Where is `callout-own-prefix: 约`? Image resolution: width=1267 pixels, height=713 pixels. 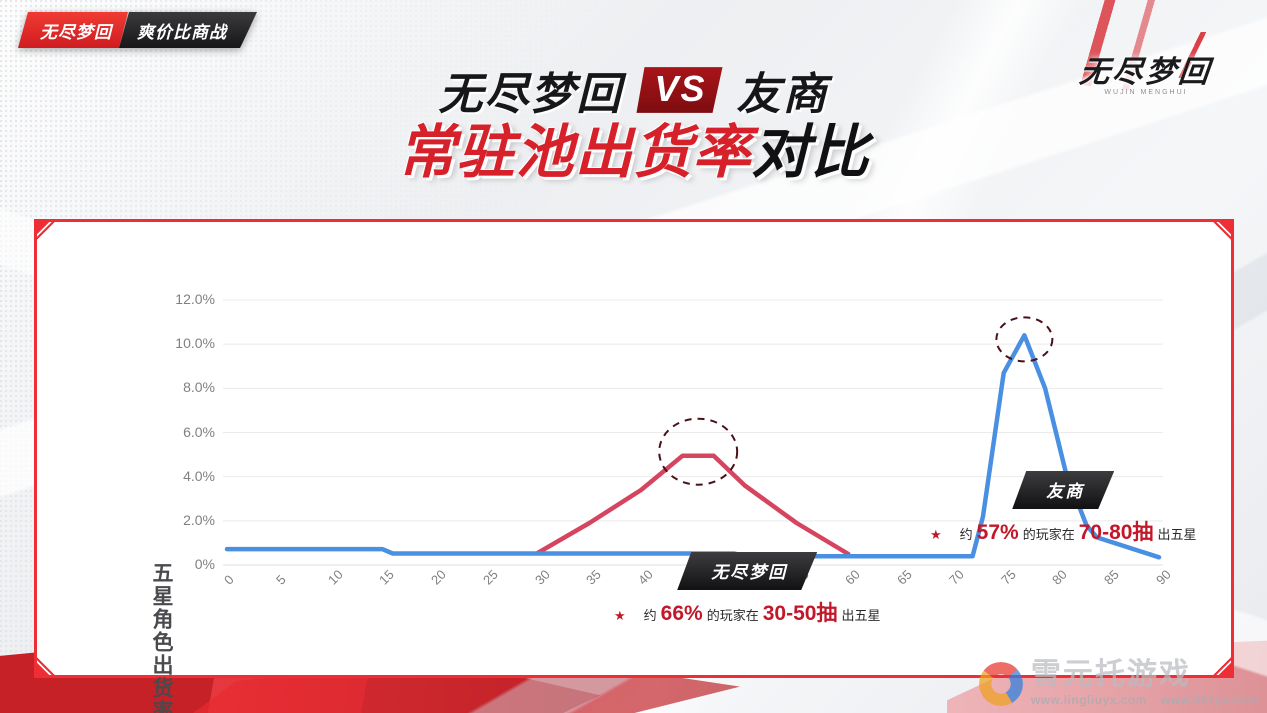
callout-own-prefix: 约 is located at coordinates (650, 615).